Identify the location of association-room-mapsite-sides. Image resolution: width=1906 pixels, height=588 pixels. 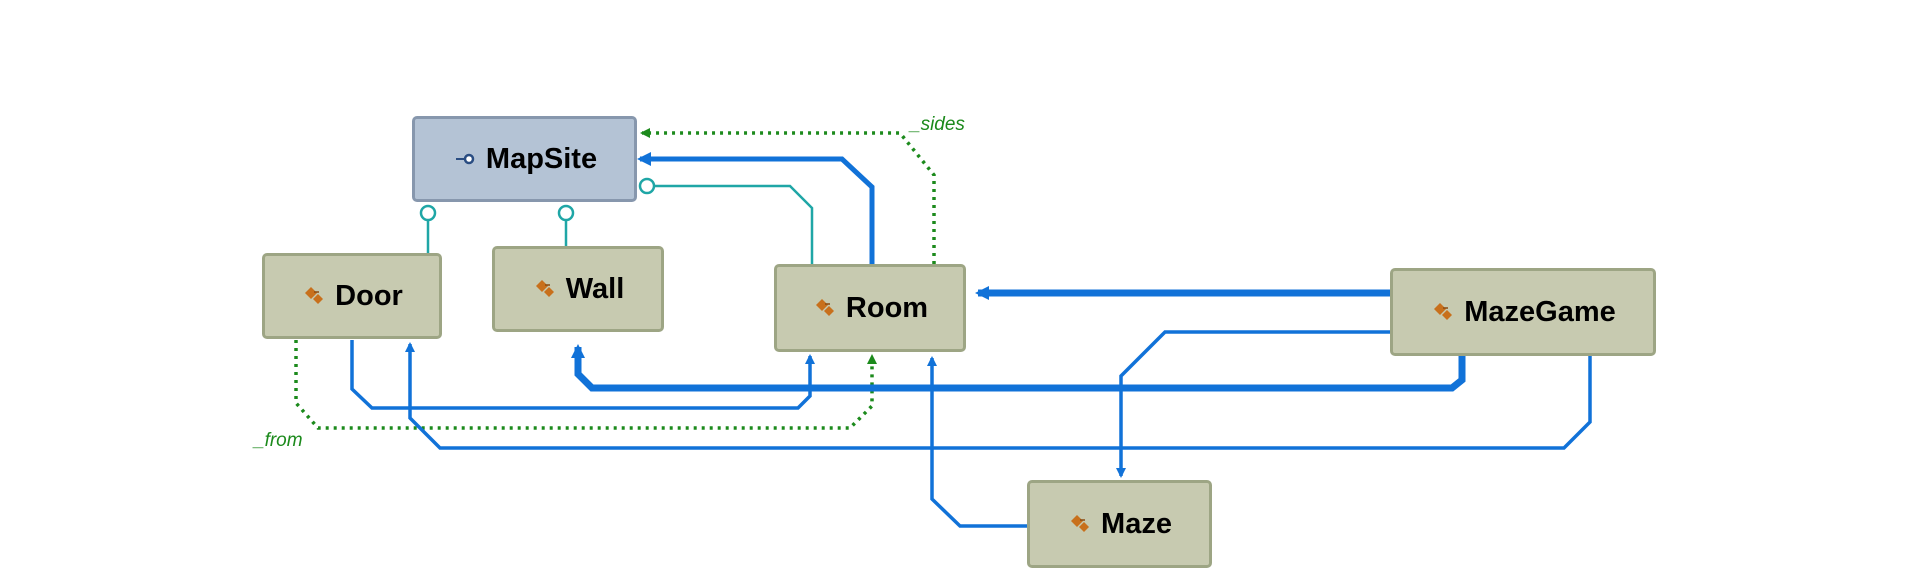
(788, 196).